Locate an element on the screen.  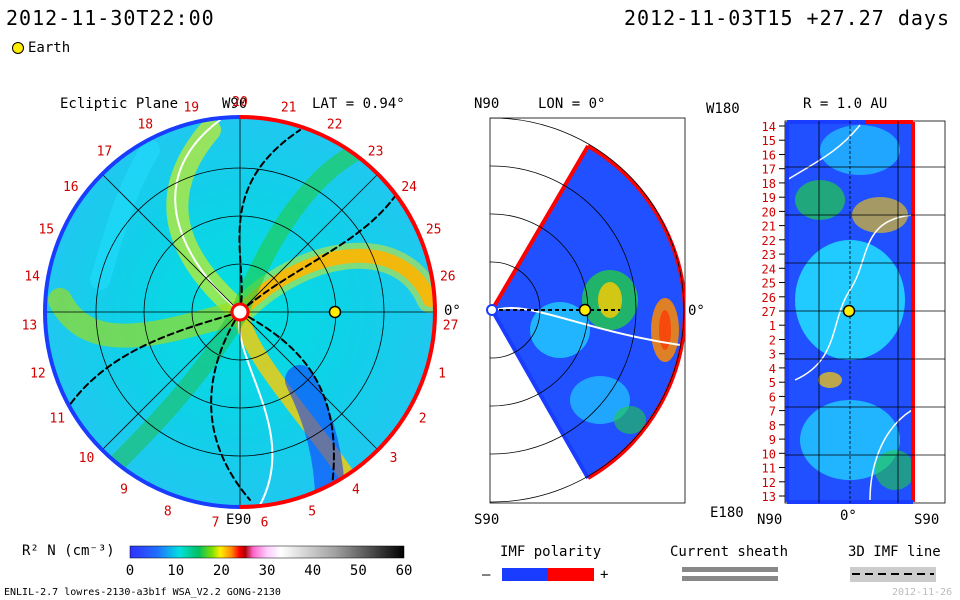
colorbar-tick-label: 60 is located at coordinates (404, 571).